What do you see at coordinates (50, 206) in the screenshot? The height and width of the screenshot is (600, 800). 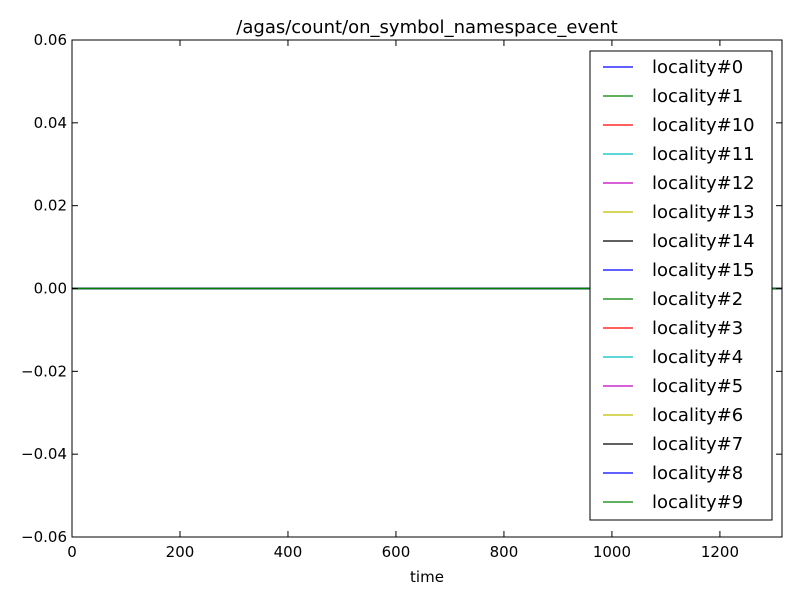 I see `y-tick-label: 0.02` at bounding box center [50, 206].